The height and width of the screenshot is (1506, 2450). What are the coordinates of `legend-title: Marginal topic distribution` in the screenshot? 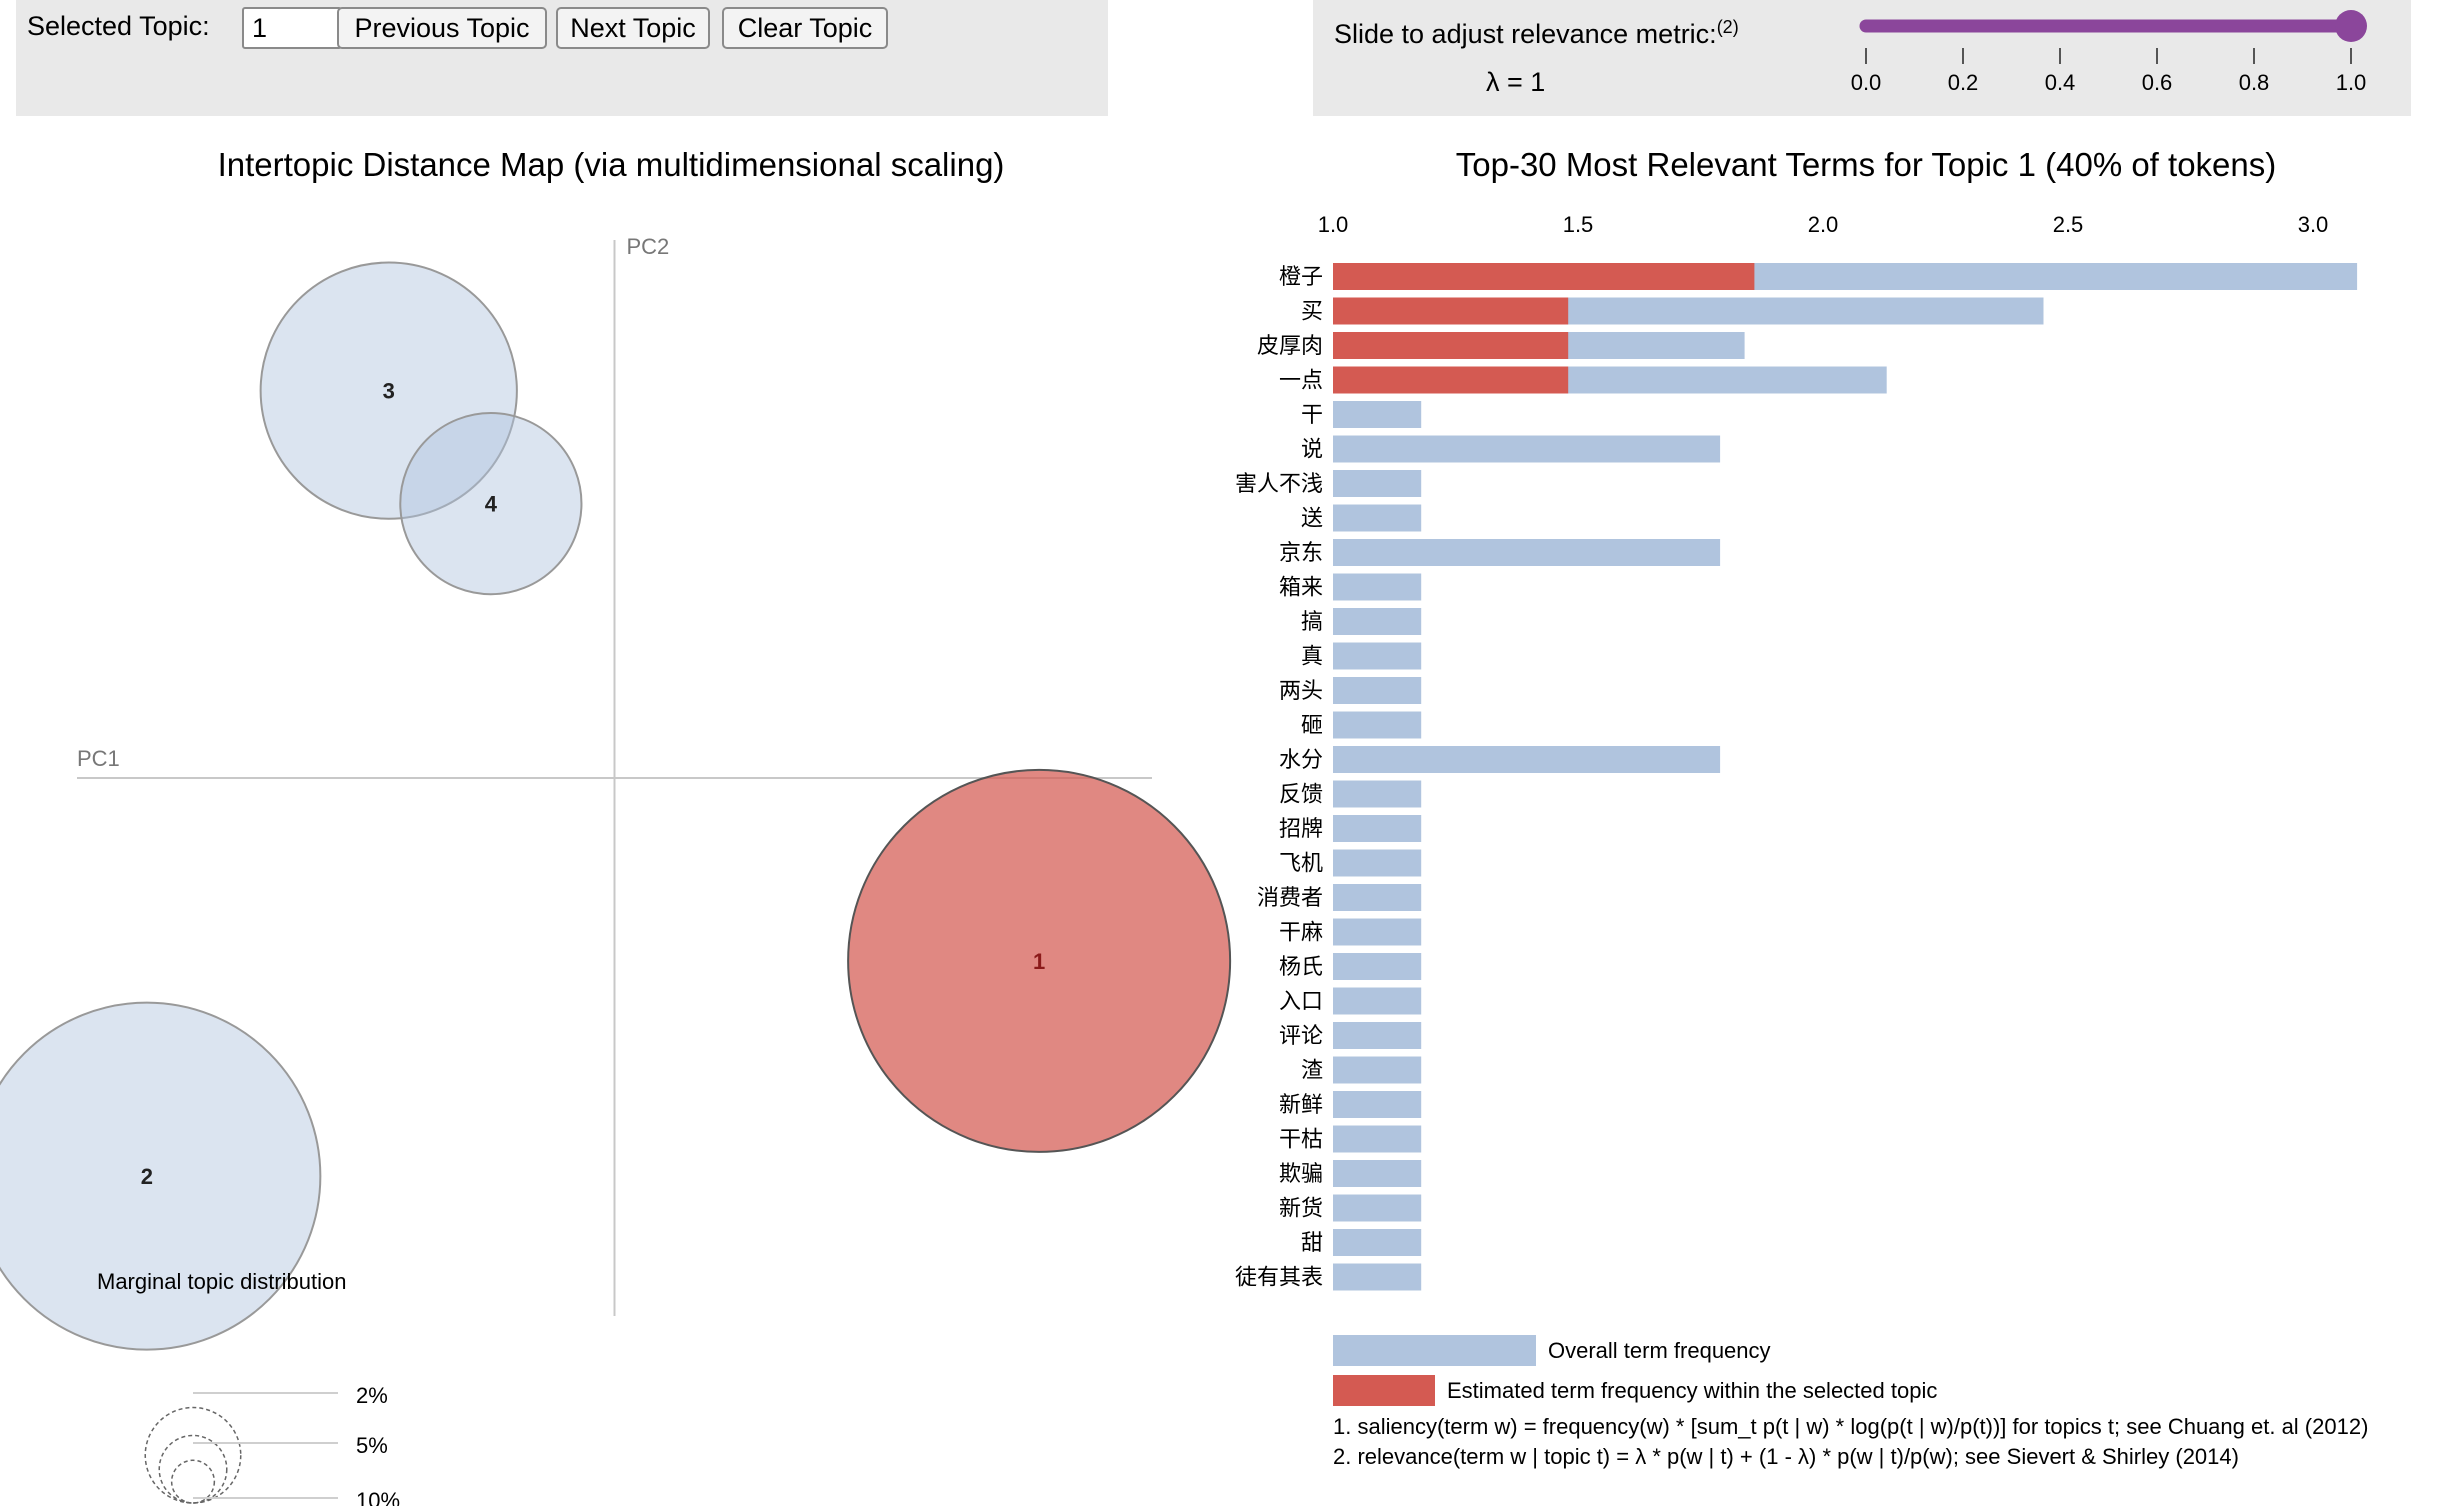 It's located at (221, 1281).